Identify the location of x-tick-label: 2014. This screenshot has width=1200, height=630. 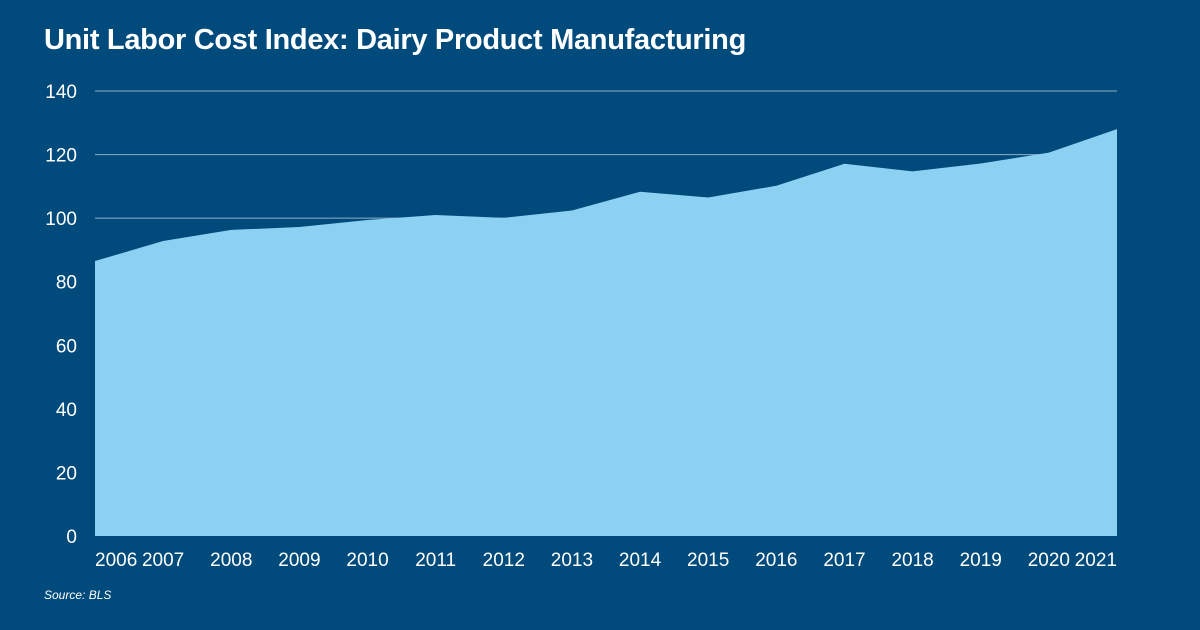
(640, 560).